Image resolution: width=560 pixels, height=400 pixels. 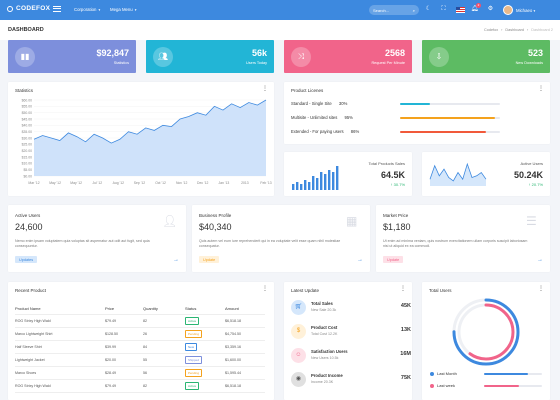 What do you see at coordinates (351, 382) in the screenshot?
I see `list-item: ◉ Product Income Income 20.3K 75K` at bounding box center [351, 382].